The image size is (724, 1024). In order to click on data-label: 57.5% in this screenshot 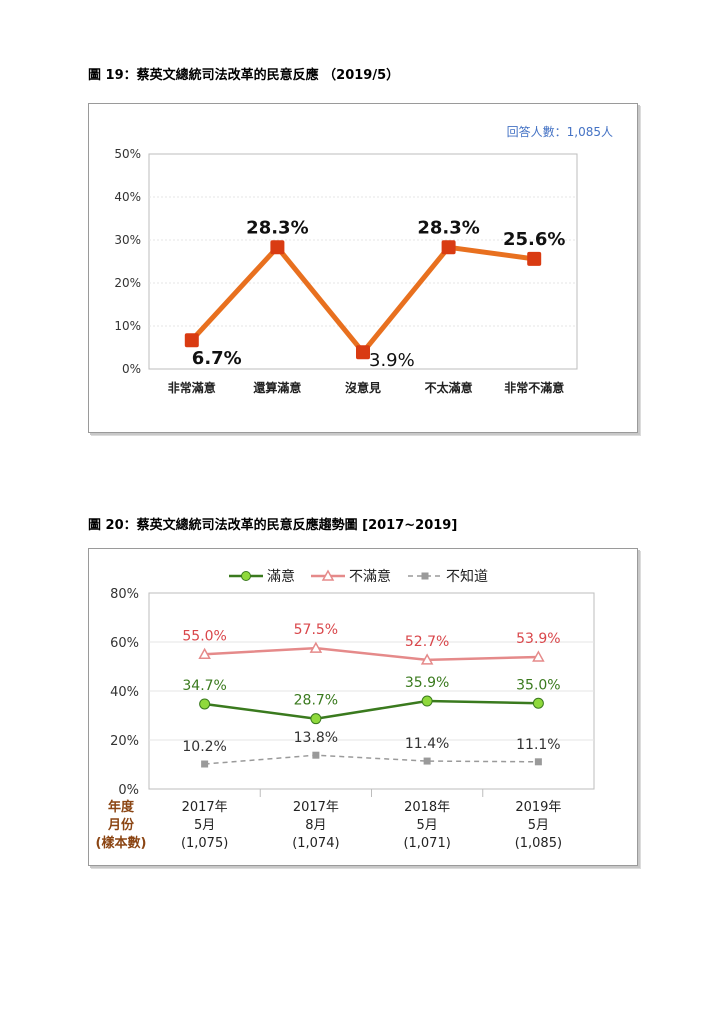, I will do `click(316, 630)`.